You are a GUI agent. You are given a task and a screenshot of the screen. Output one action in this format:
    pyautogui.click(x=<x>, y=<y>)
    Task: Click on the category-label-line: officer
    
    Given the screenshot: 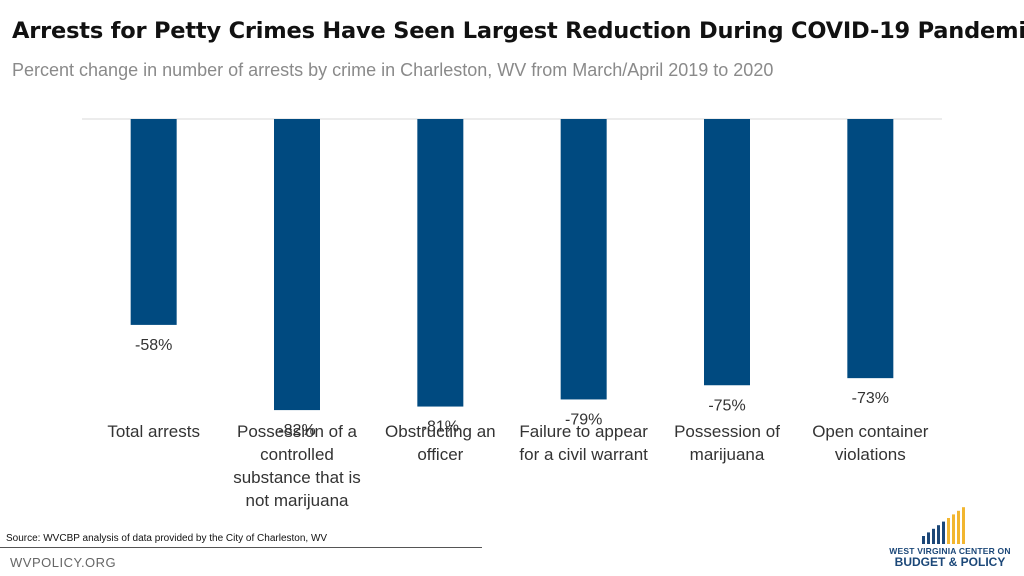 What is the action you would take?
    pyautogui.click(x=440, y=454)
    